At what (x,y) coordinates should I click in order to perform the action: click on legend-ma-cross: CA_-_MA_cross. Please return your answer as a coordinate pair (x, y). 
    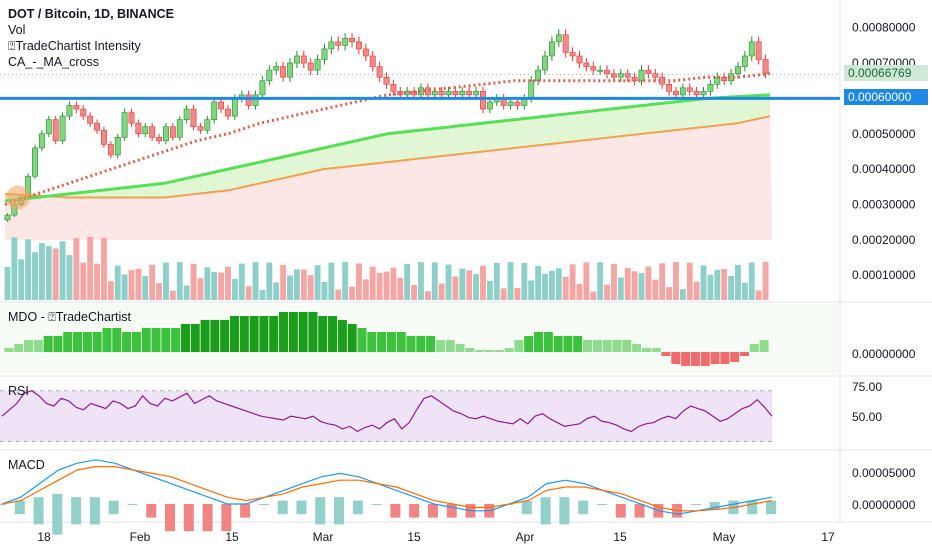
    Looking at the image, I should click on (53, 62).